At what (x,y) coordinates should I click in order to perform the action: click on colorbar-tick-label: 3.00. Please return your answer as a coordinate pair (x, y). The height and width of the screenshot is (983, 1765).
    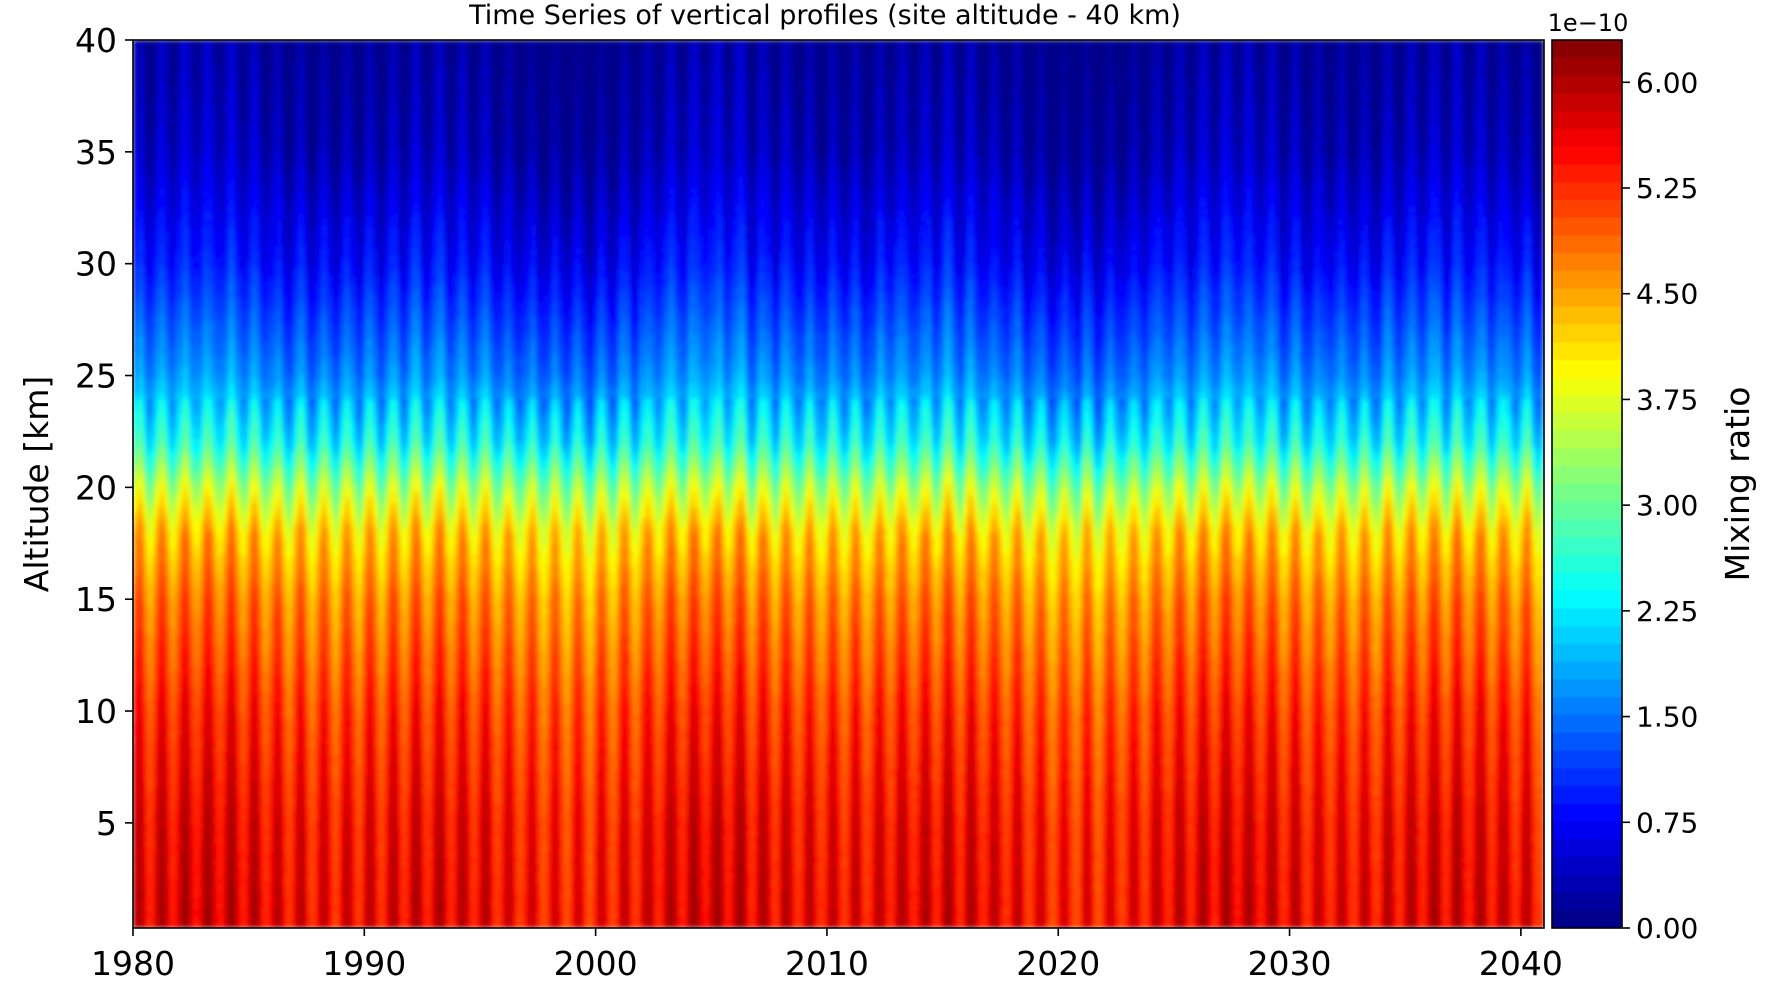
    Looking at the image, I should click on (1667, 505).